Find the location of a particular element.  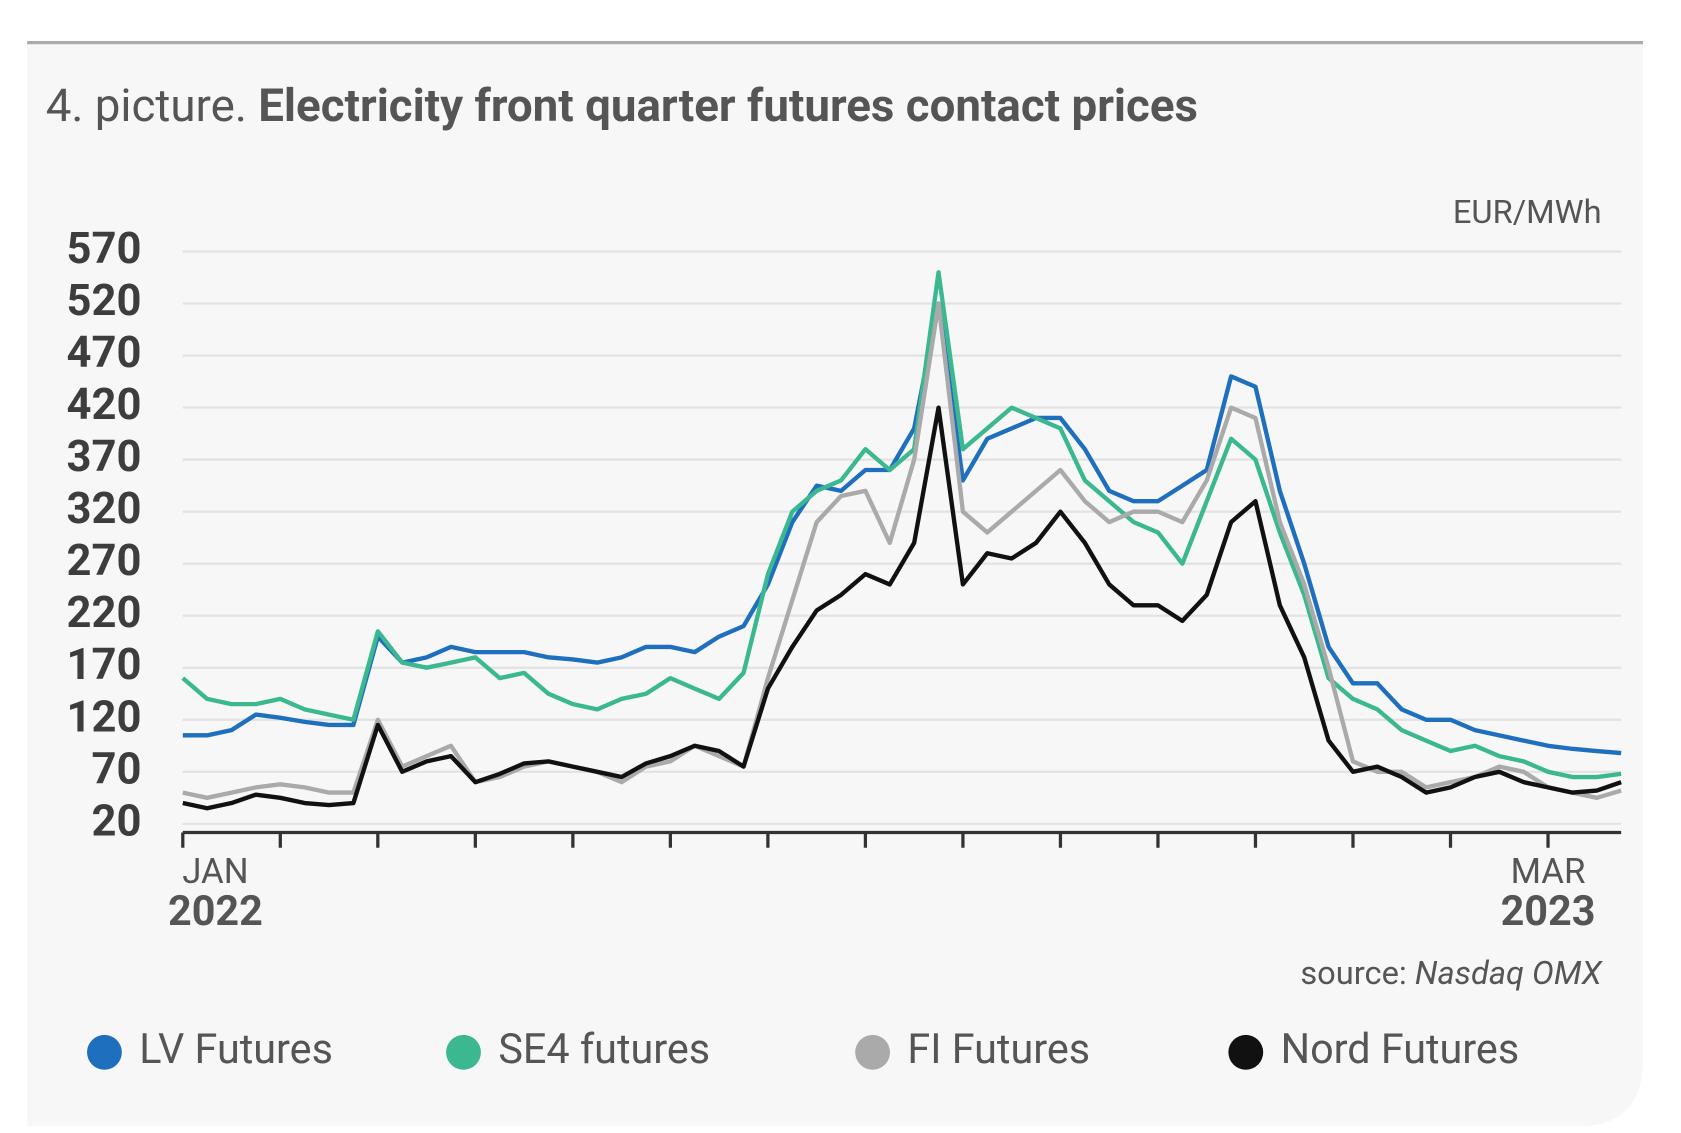

legend-label: LV Futures is located at coordinates (236, 1050).